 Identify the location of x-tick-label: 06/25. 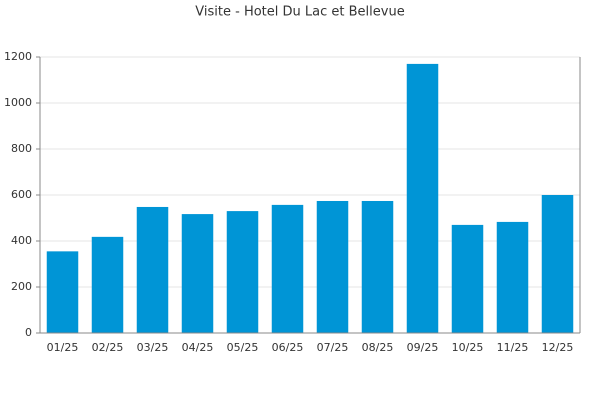
(288, 347).